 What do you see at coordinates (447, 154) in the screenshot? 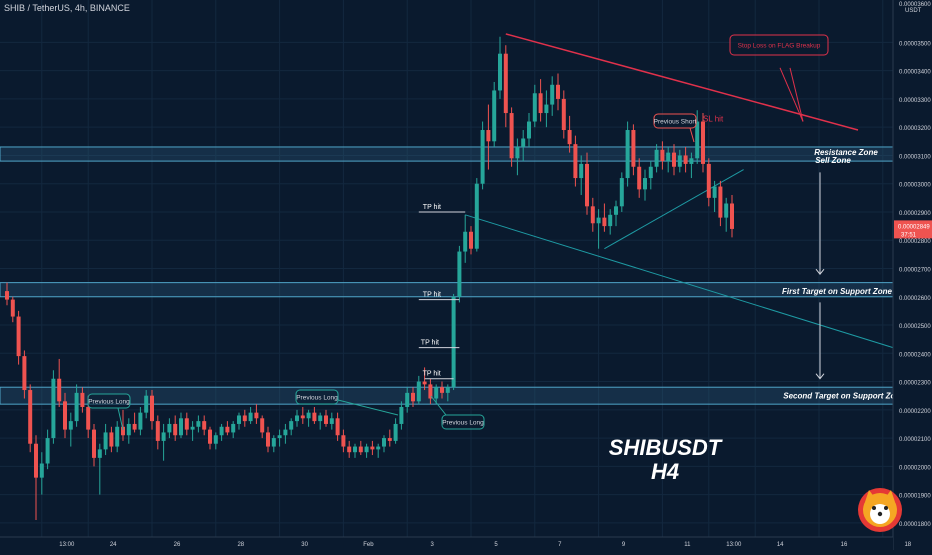
I see `resistance-zone` at bounding box center [447, 154].